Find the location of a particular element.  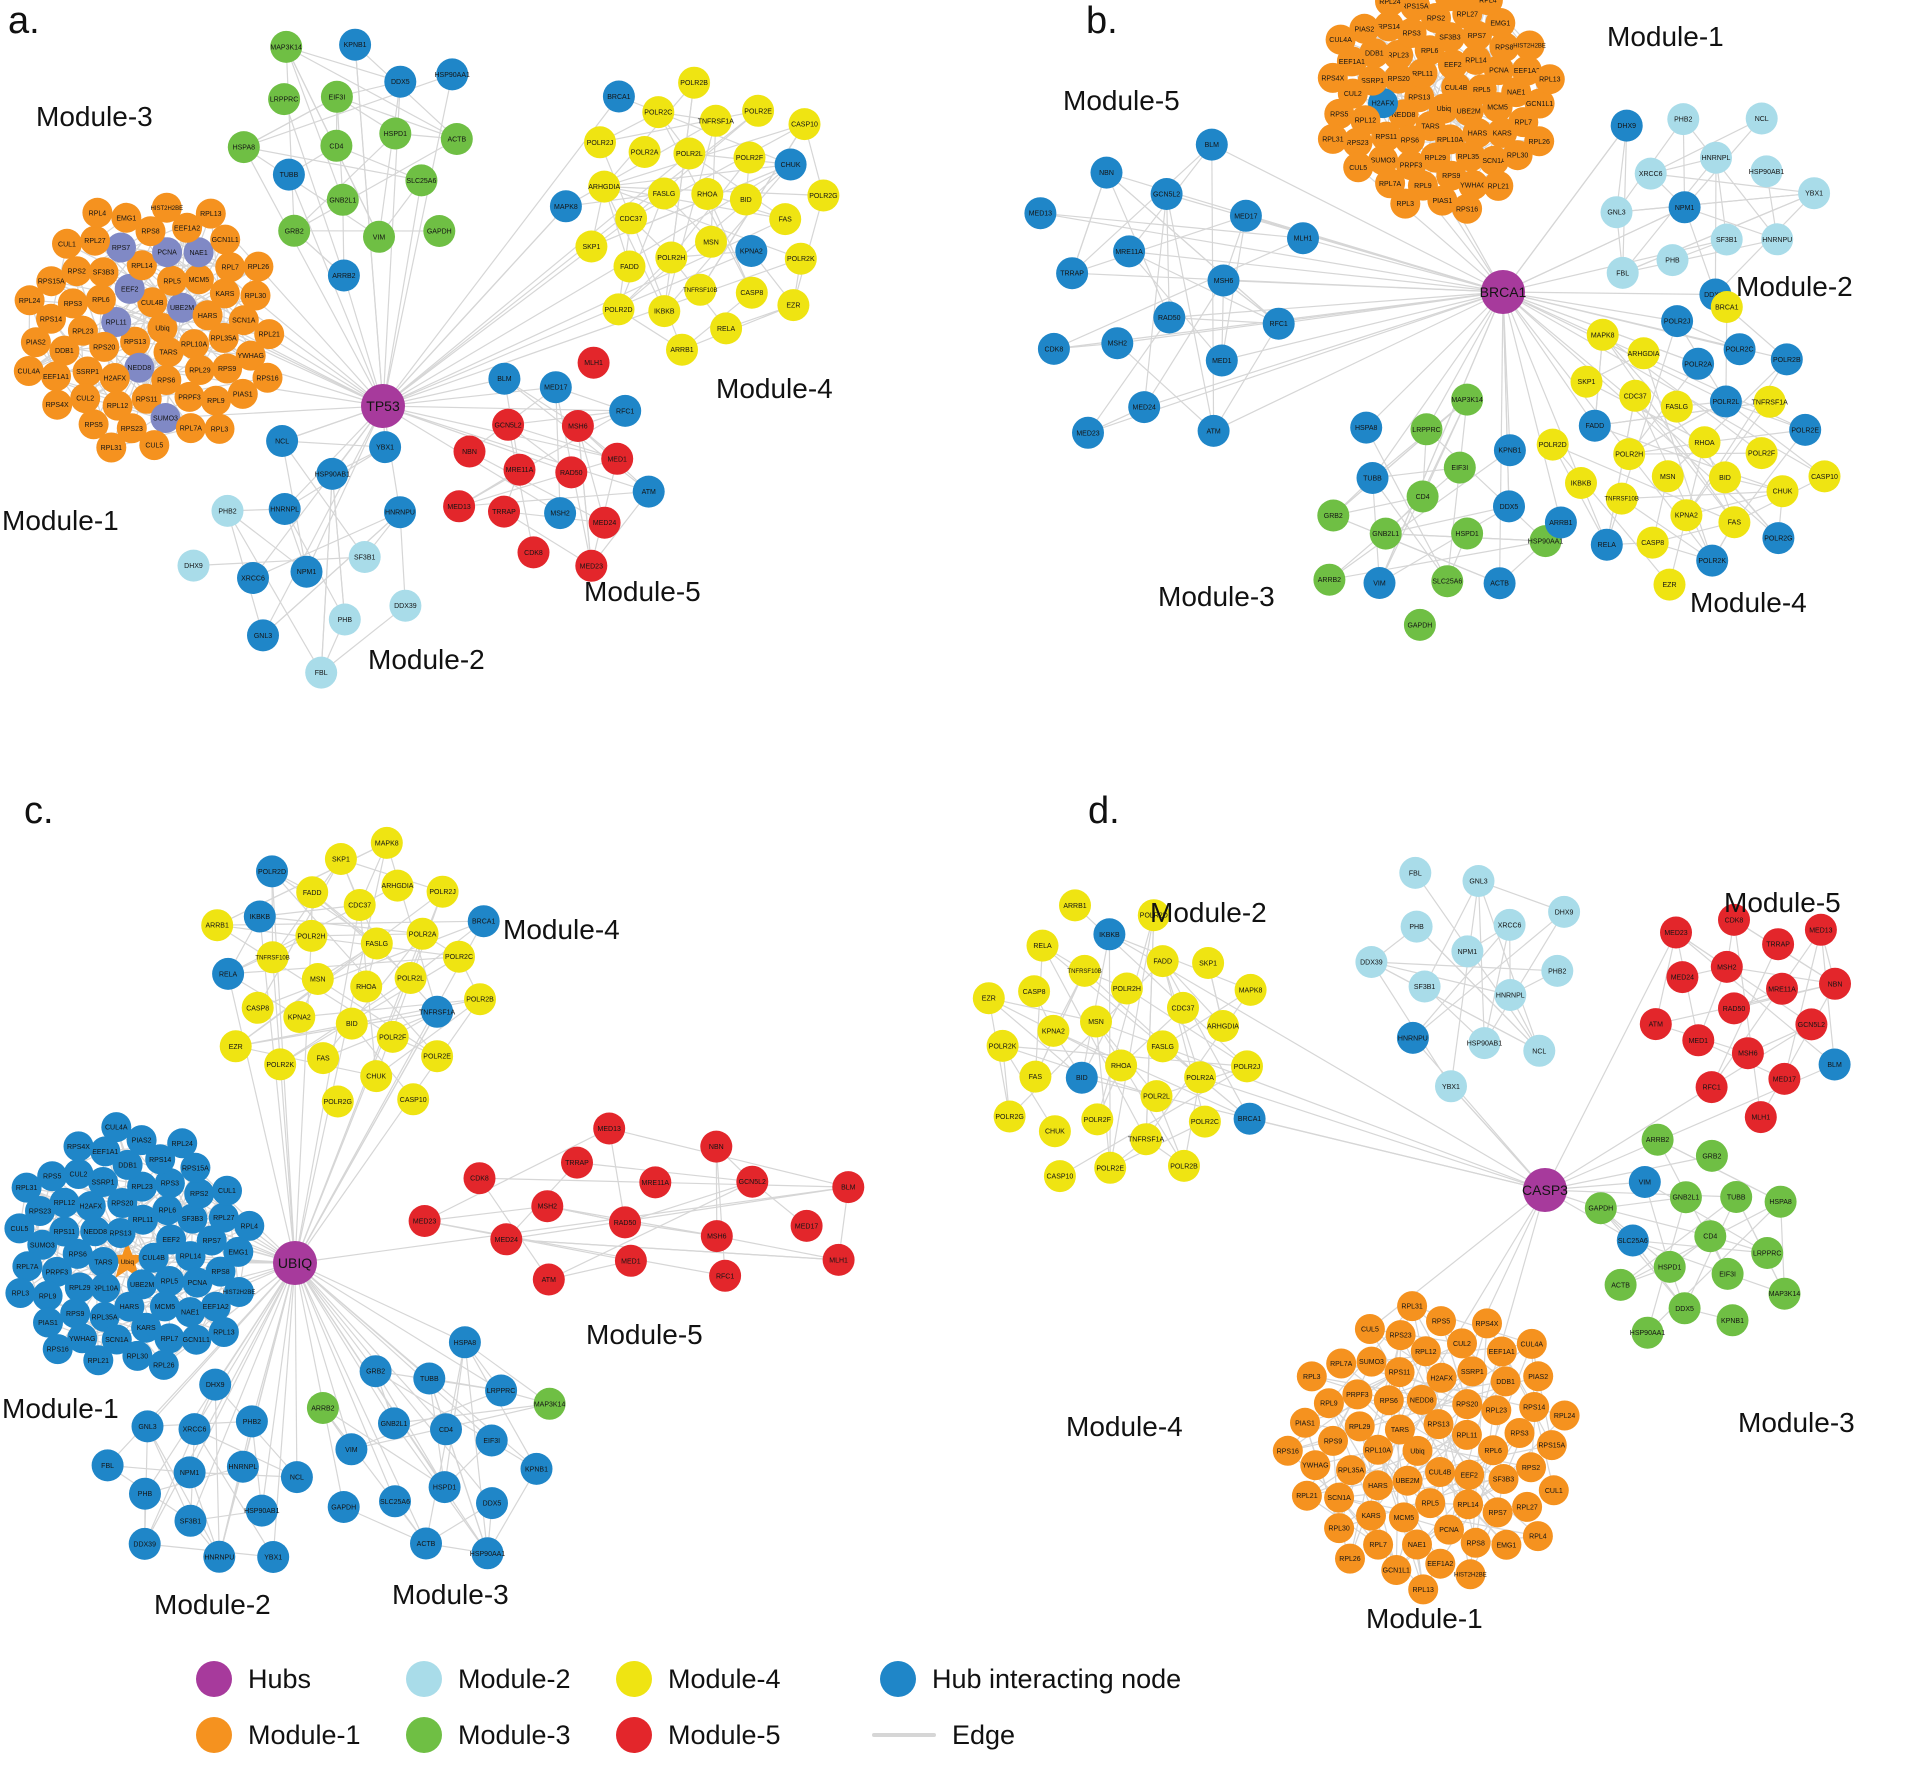

gene-label: POLR2D is located at coordinates (272, 872).